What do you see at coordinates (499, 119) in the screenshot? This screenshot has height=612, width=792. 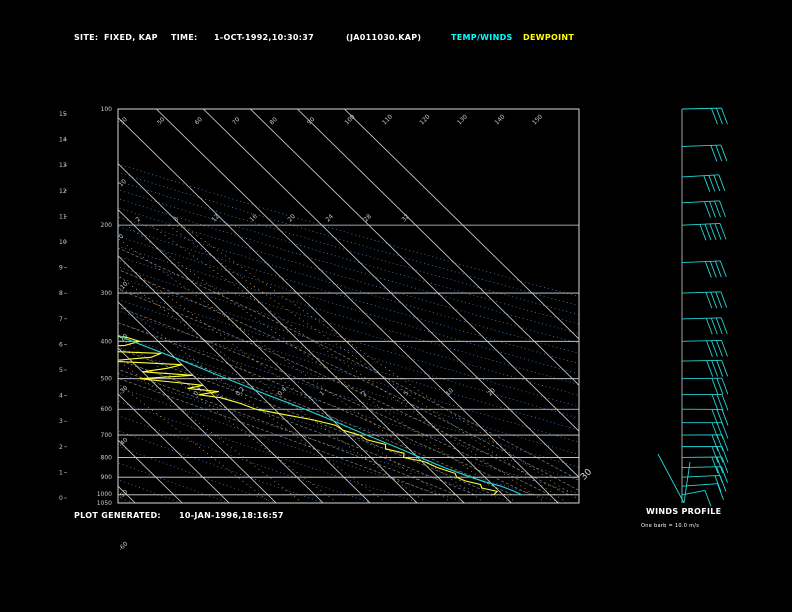 I see `dry-adiabat-label: 140` at bounding box center [499, 119].